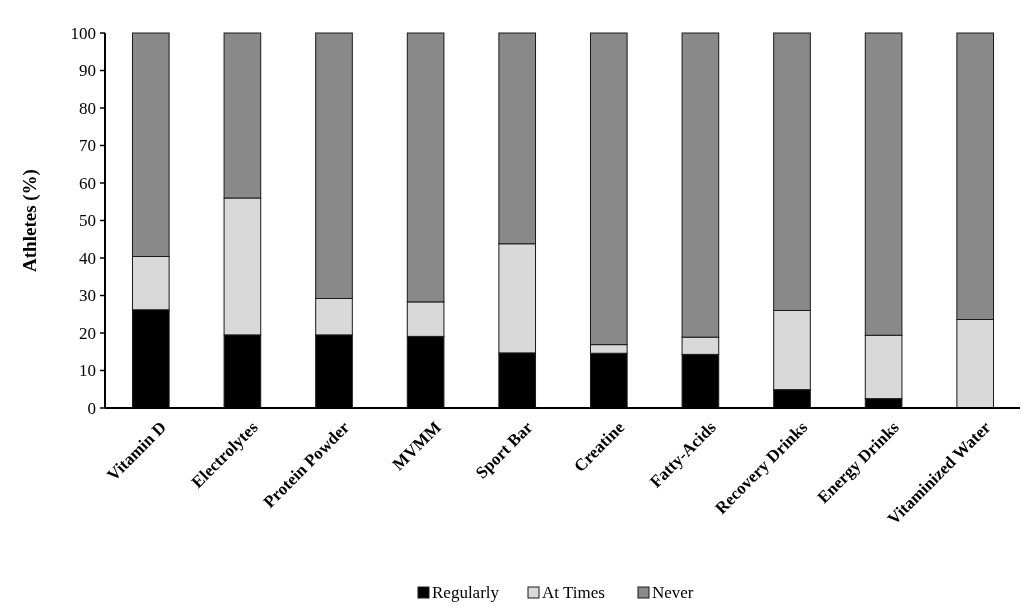  What do you see at coordinates (30, 220) in the screenshot?
I see `y-axis-title: Athletes (%)` at bounding box center [30, 220].